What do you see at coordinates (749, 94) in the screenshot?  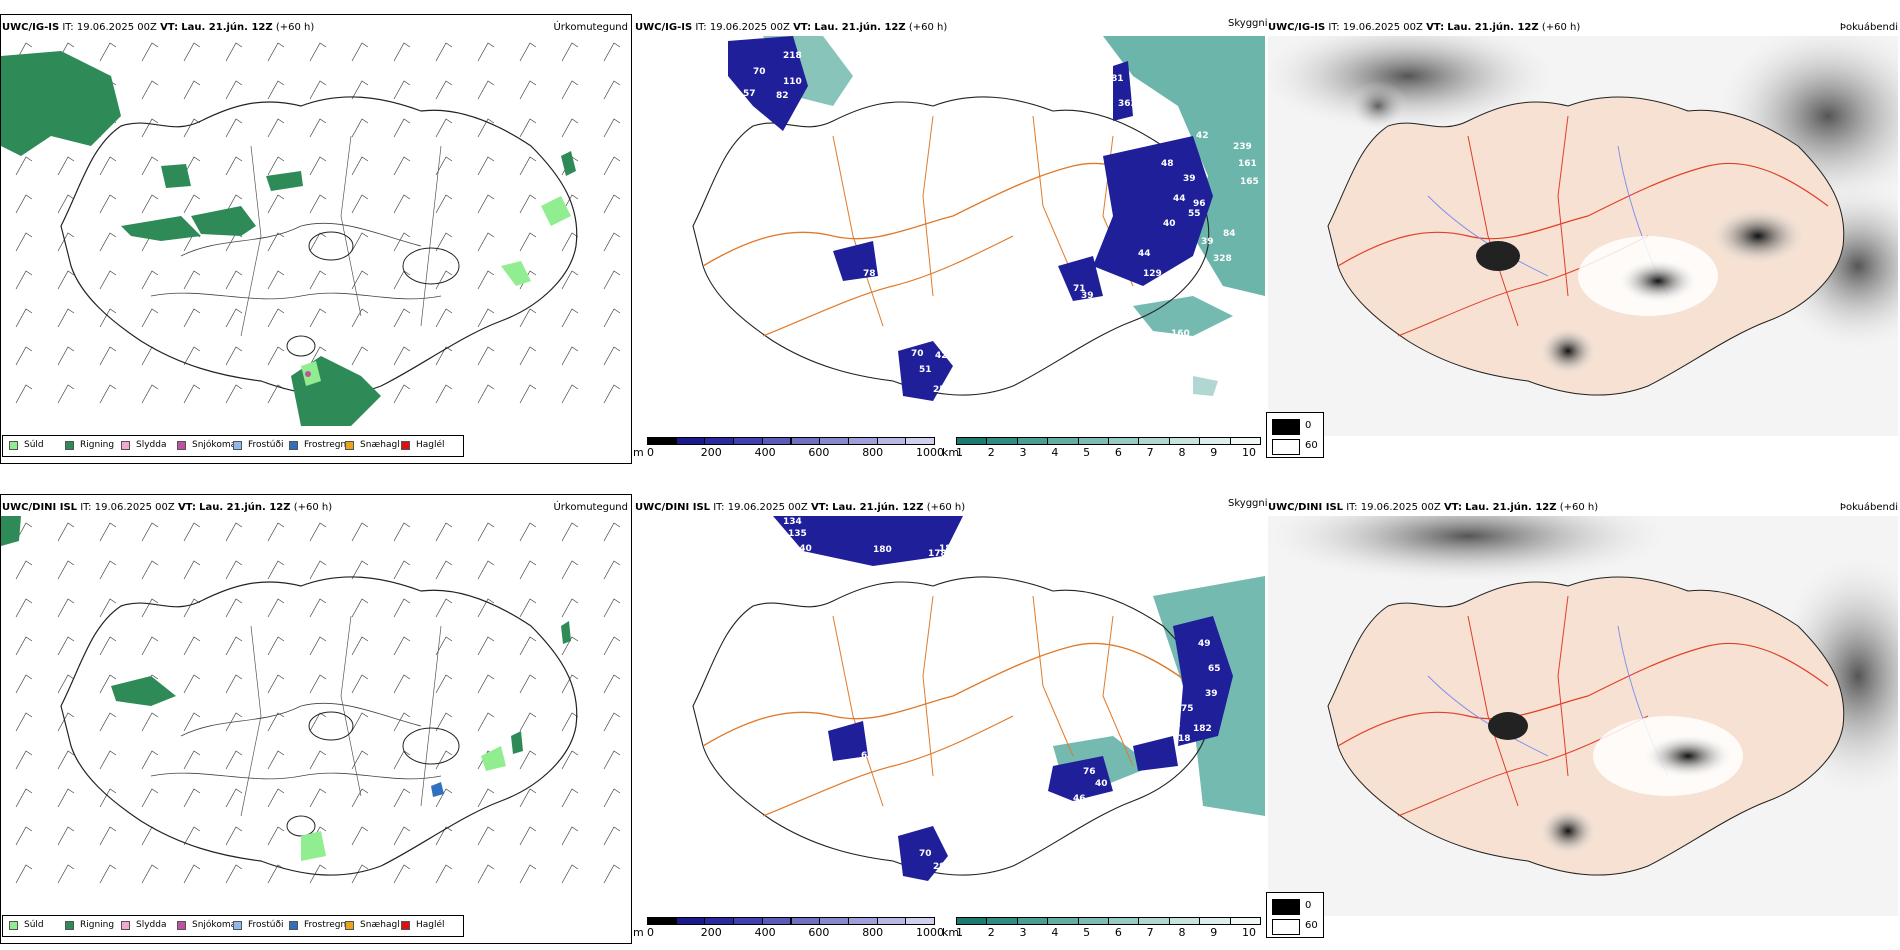 I see `cloud-base-value: 57` at bounding box center [749, 94].